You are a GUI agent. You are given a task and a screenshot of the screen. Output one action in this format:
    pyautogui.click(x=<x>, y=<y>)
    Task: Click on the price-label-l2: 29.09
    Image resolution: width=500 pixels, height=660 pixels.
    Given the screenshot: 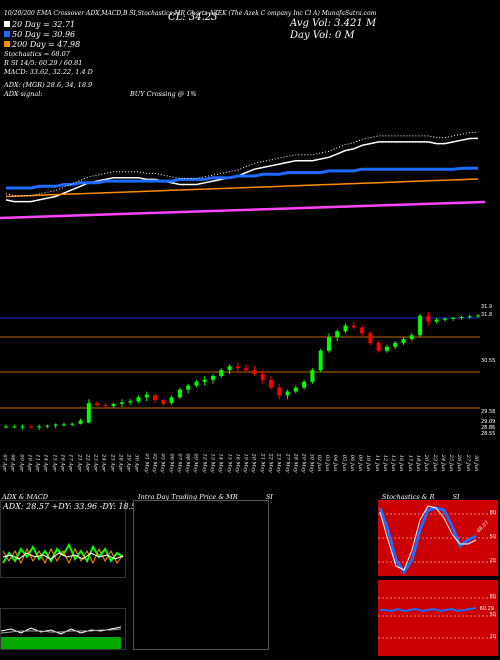 What is the action you would take?
    pyautogui.click(x=488, y=422)
    